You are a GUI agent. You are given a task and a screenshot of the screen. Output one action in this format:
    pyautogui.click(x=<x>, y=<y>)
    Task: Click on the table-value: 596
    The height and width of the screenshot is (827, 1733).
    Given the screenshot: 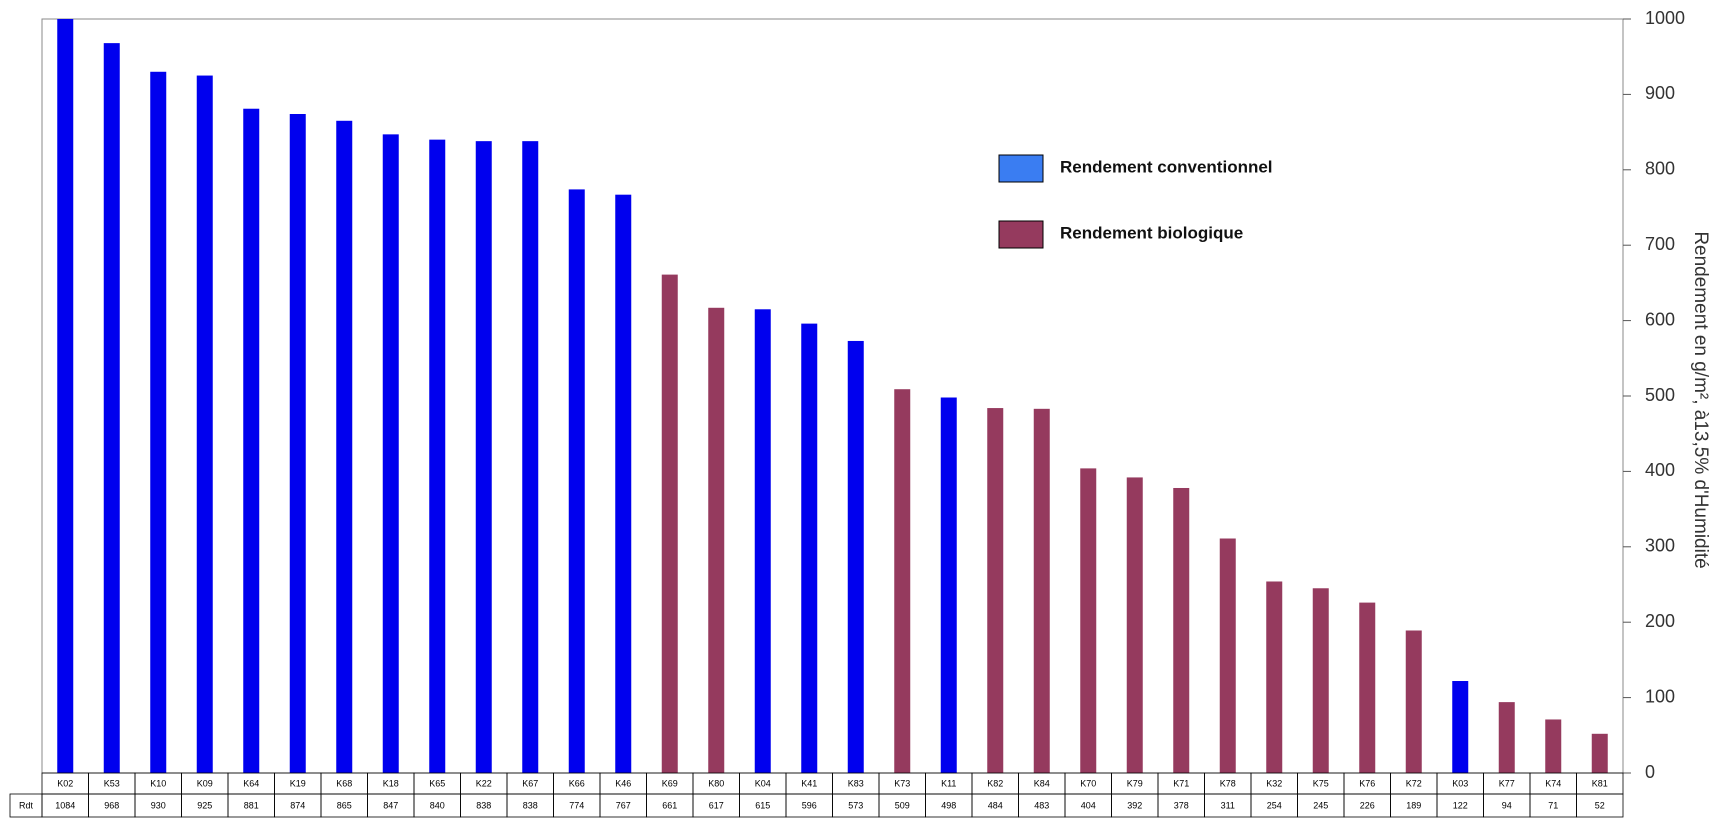 What is the action you would take?
    pyautogui.click(x=809, y=805)
    